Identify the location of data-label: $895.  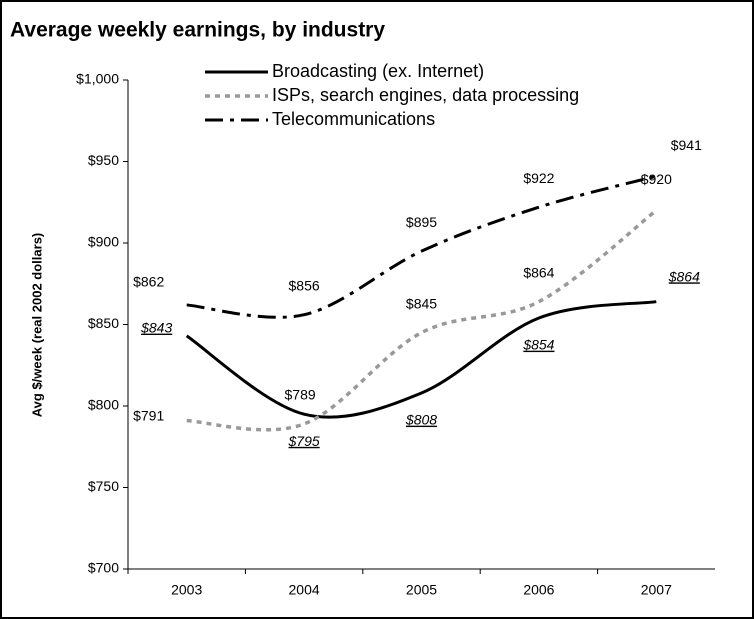
(421, 222).